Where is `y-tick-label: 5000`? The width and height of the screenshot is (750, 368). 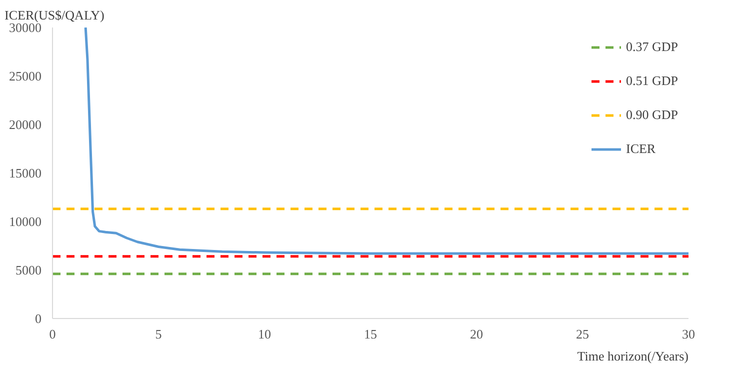
y-tick-label: 5000 is located at coordinates (29, 270).